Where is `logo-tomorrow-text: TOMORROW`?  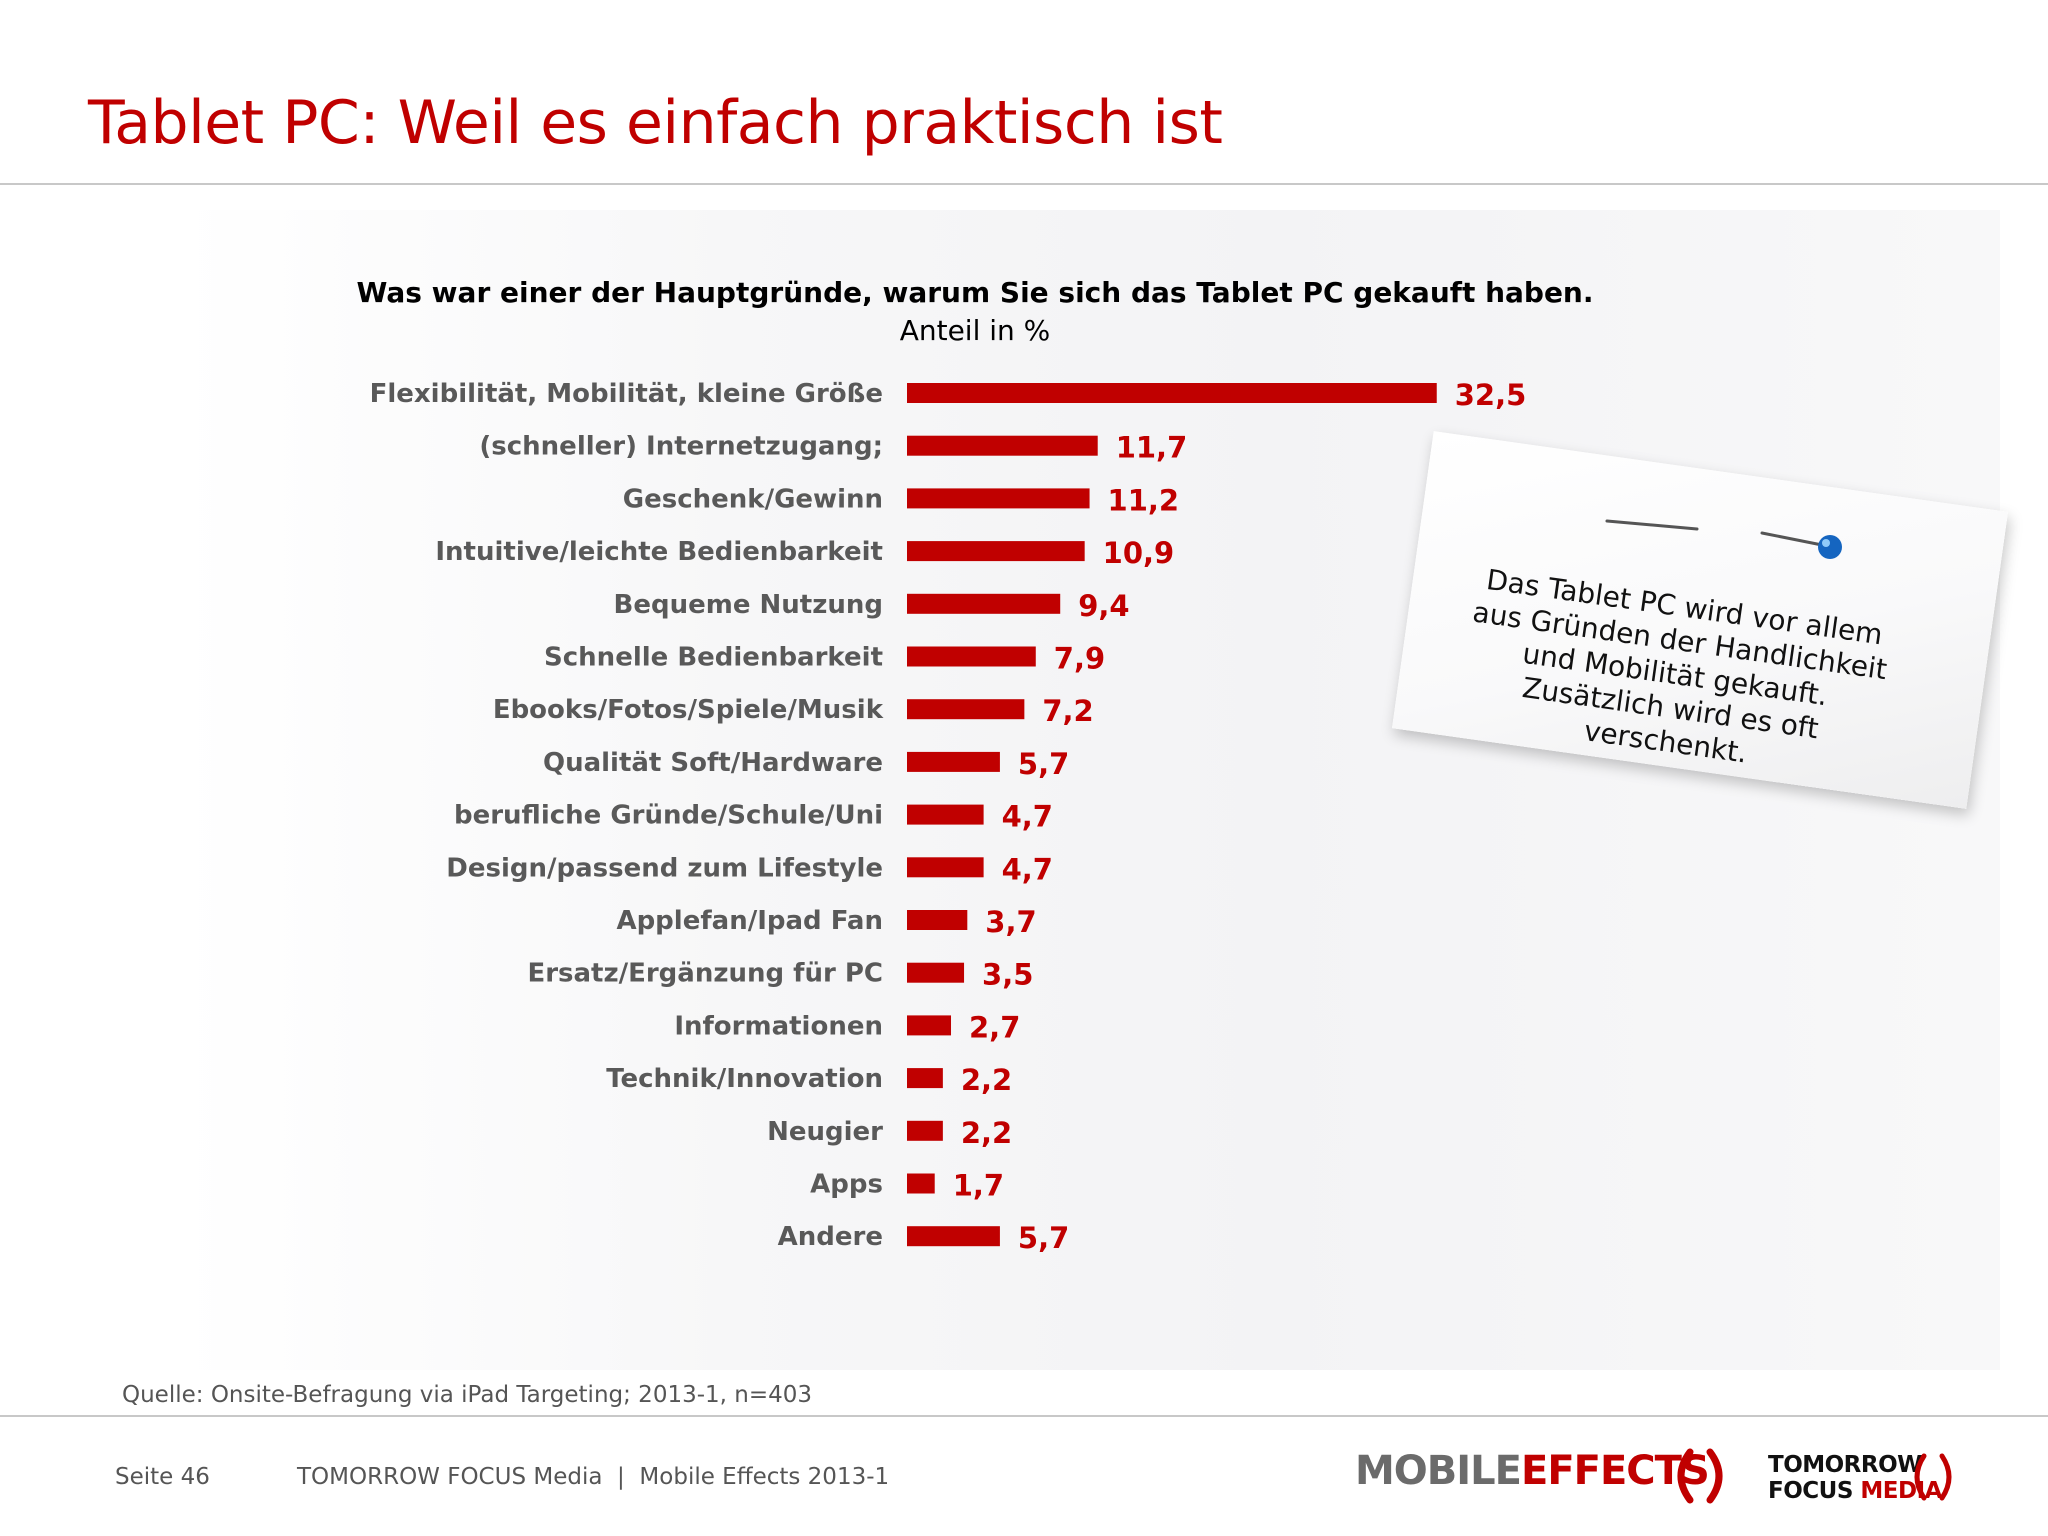
logo-tomorrow-text: TOMORROW is located at coordinates (1845, 1465).